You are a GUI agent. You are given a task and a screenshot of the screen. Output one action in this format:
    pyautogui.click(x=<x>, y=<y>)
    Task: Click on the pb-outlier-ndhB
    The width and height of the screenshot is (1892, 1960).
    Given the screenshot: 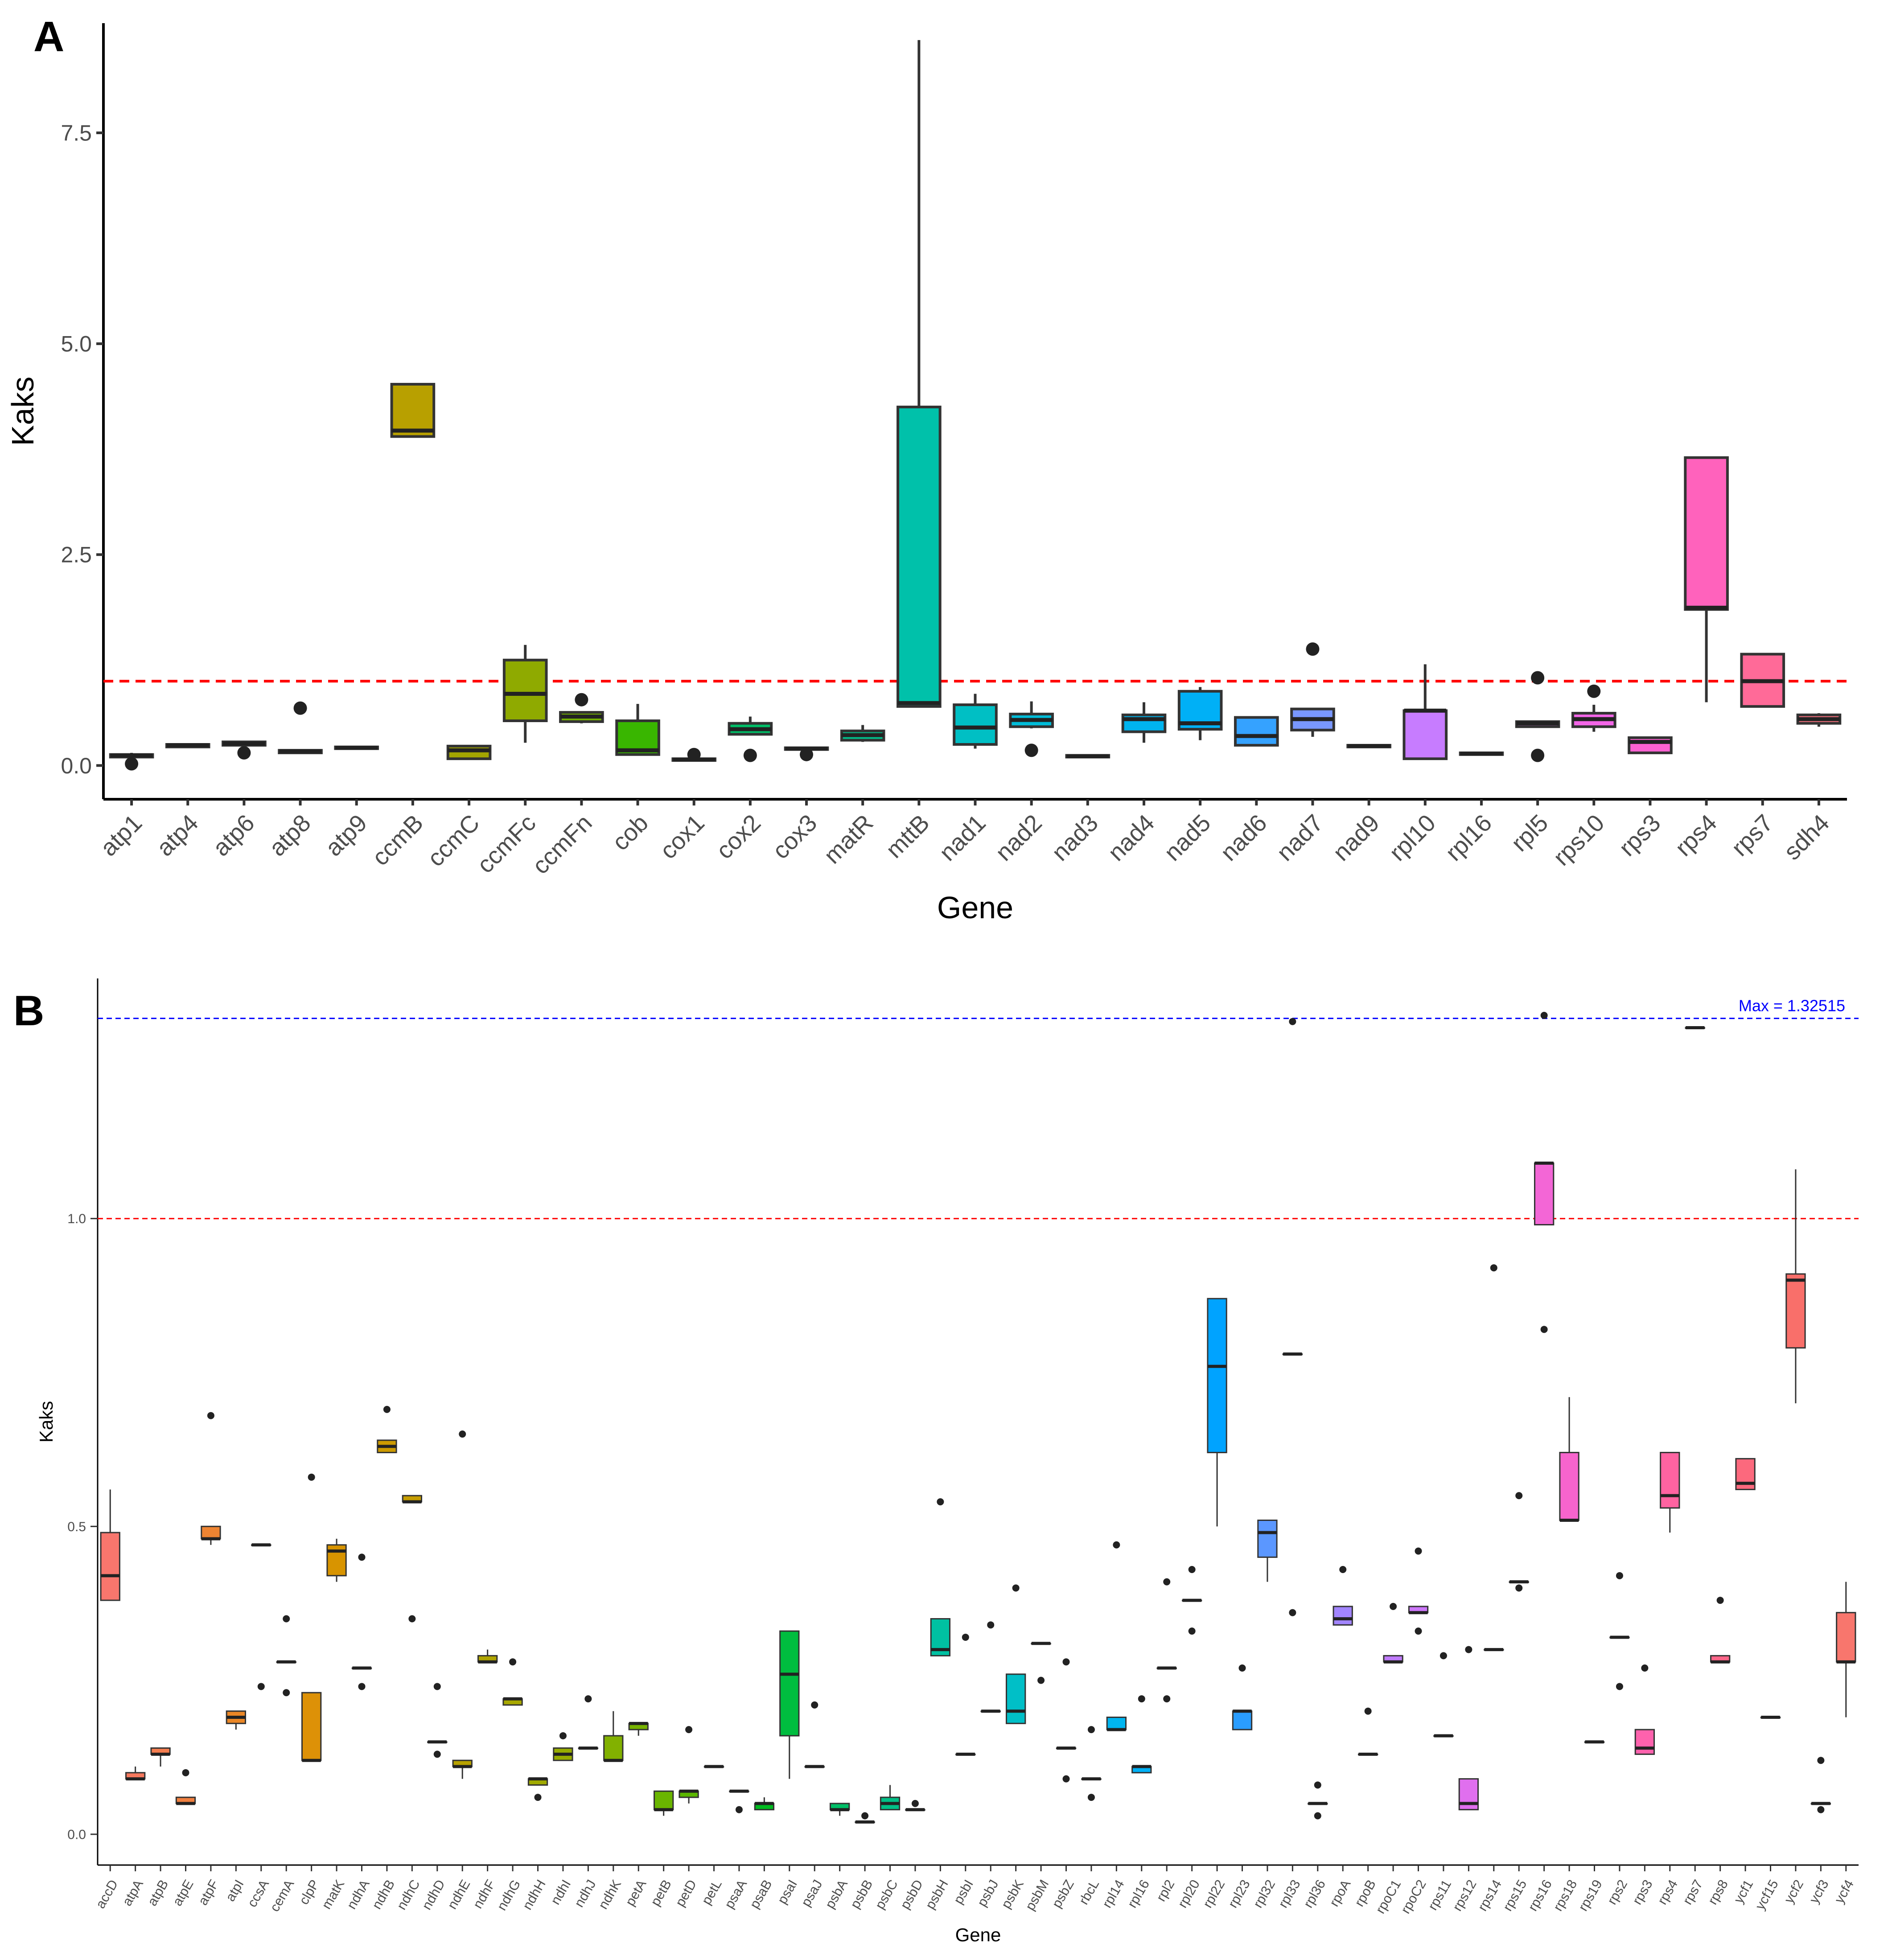 What is the action you would take?
    pyautogui.click(x=387, y=1409)
    